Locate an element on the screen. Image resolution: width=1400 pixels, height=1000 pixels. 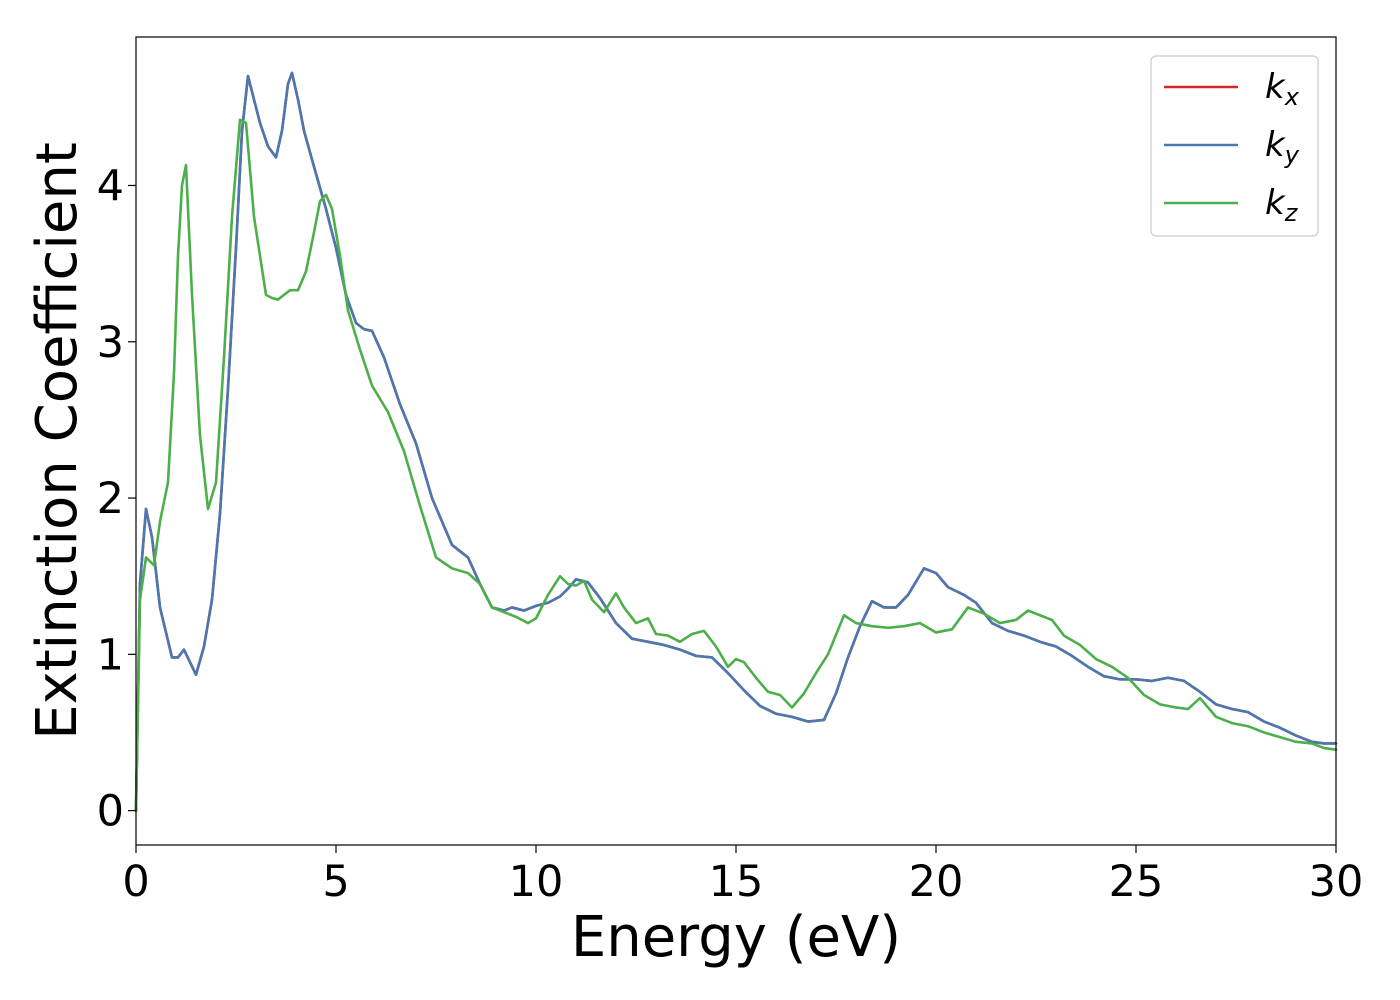
x-tick-label: 10 is located at coordinates (536, 882).